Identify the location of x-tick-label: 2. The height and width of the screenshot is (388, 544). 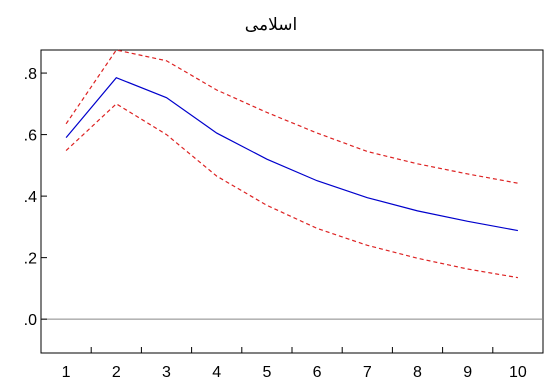
(116, 372).